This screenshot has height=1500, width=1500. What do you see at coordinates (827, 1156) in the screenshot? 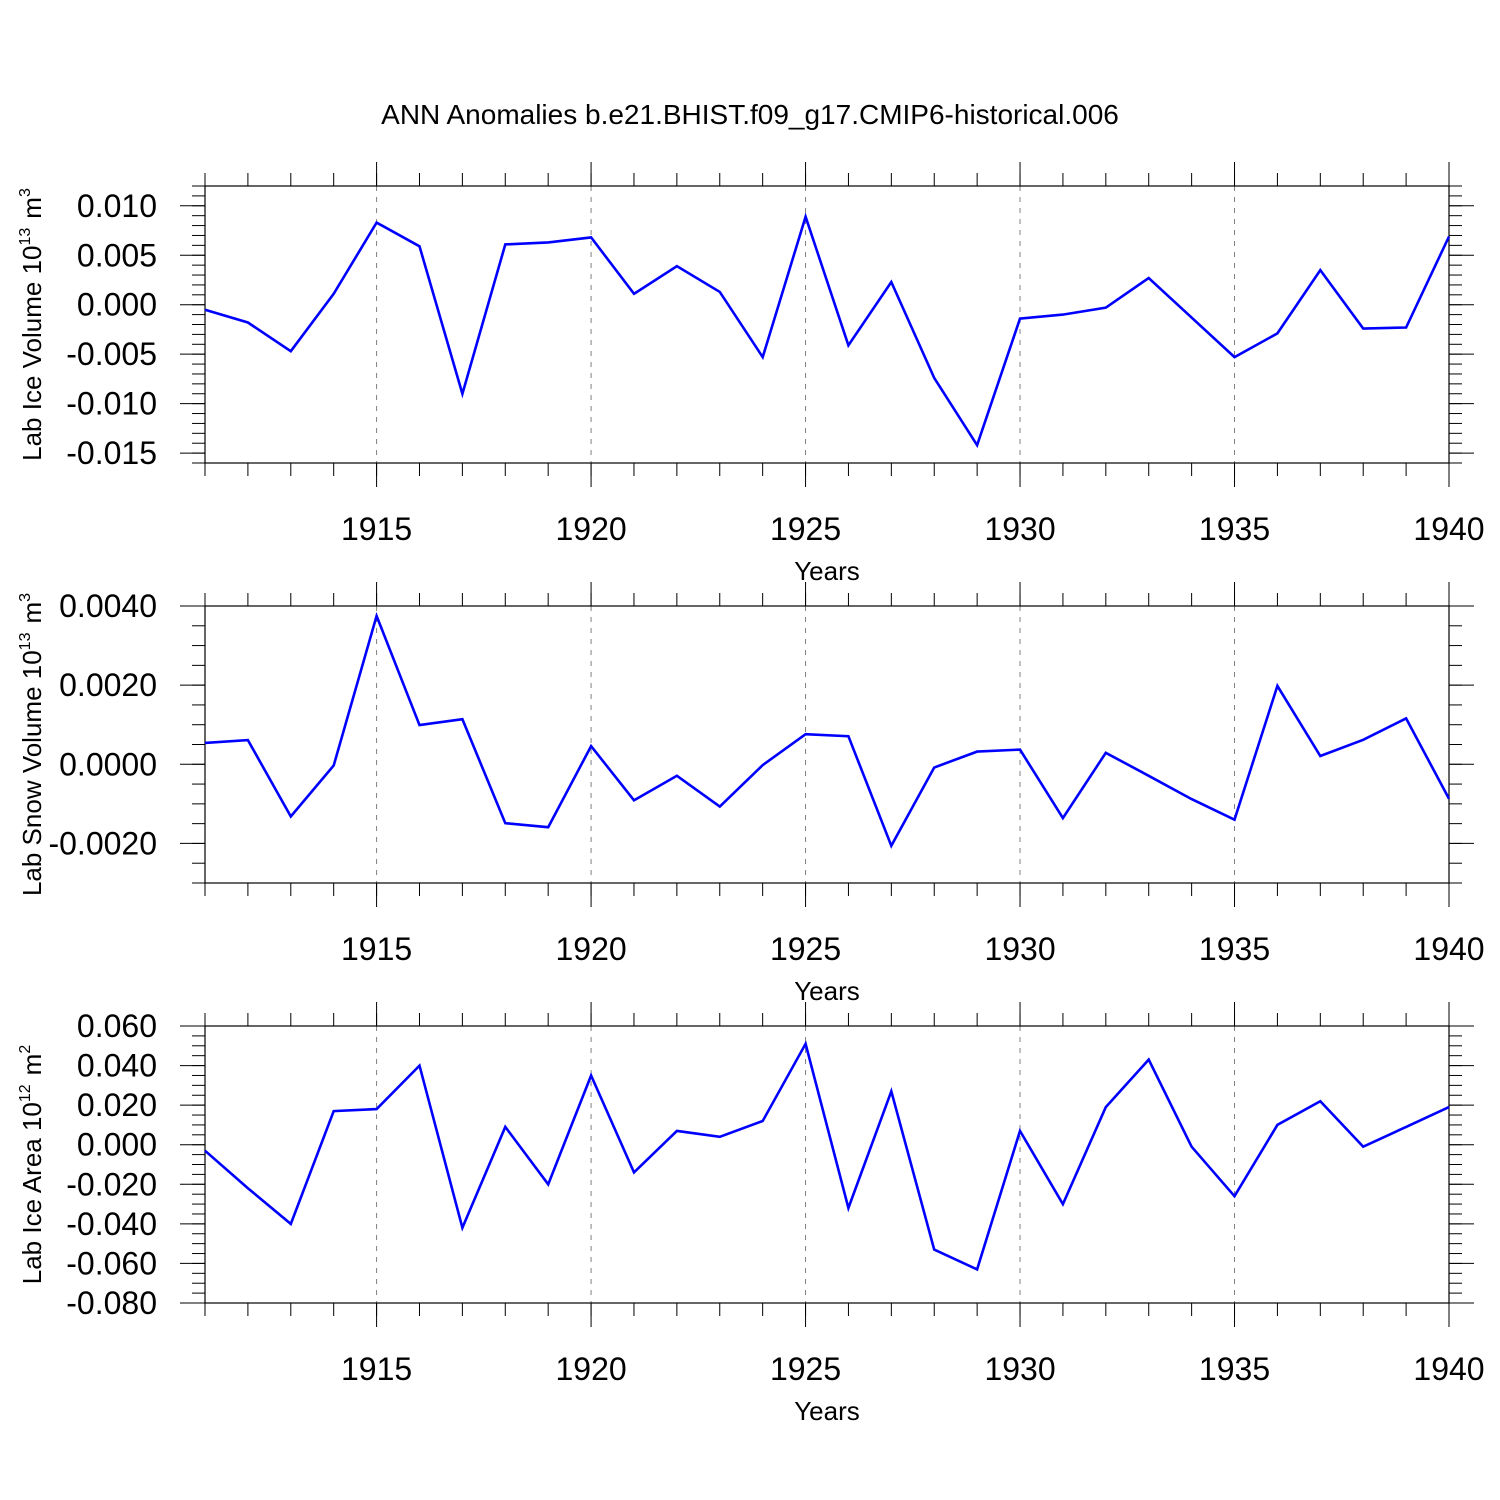
I see `ice-area-series-line` at bounding box center [827, 1156].